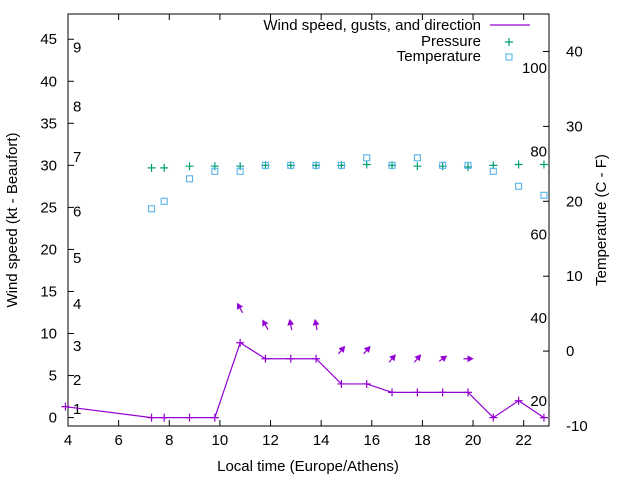  I want to click on legend-label-pressure: Pressure, so click(451, 41).